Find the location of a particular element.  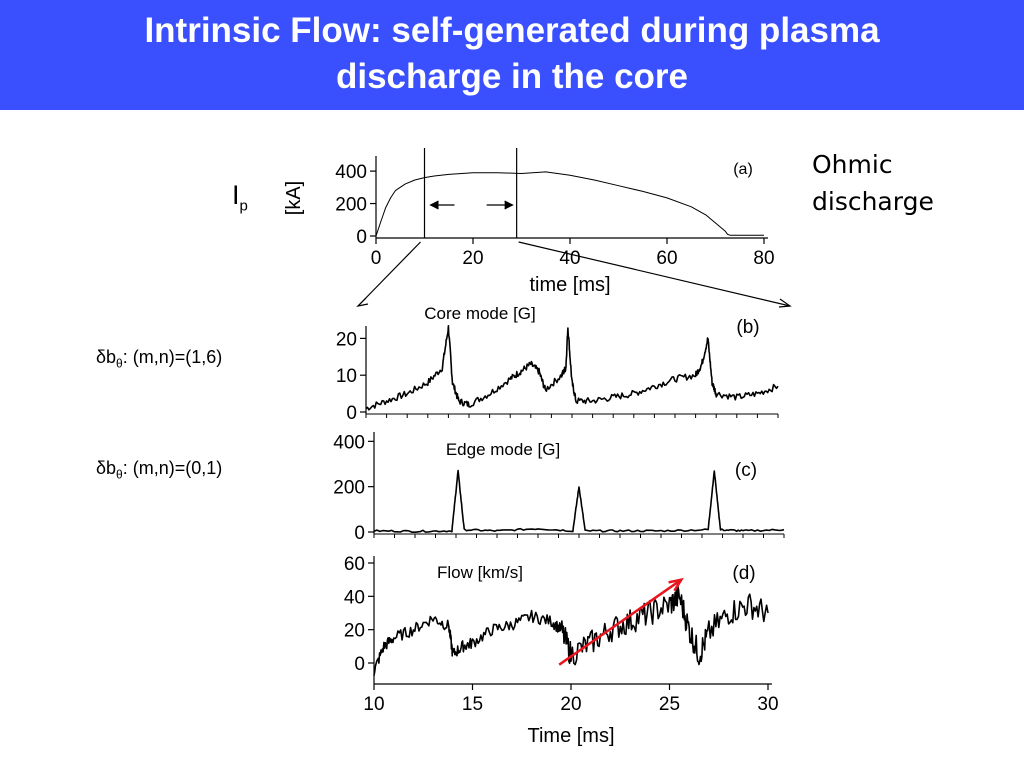

panel-b-series-line is located at coordinates (572, 368).